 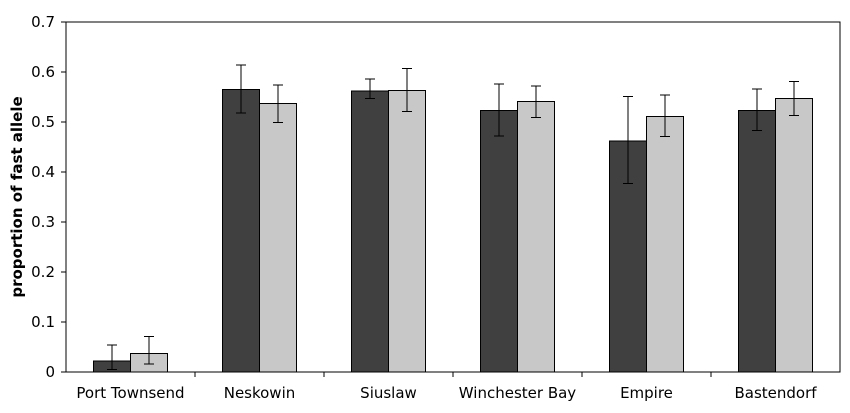 I want to click on y-tick-label: 0.2, so click(x=43, y=272).